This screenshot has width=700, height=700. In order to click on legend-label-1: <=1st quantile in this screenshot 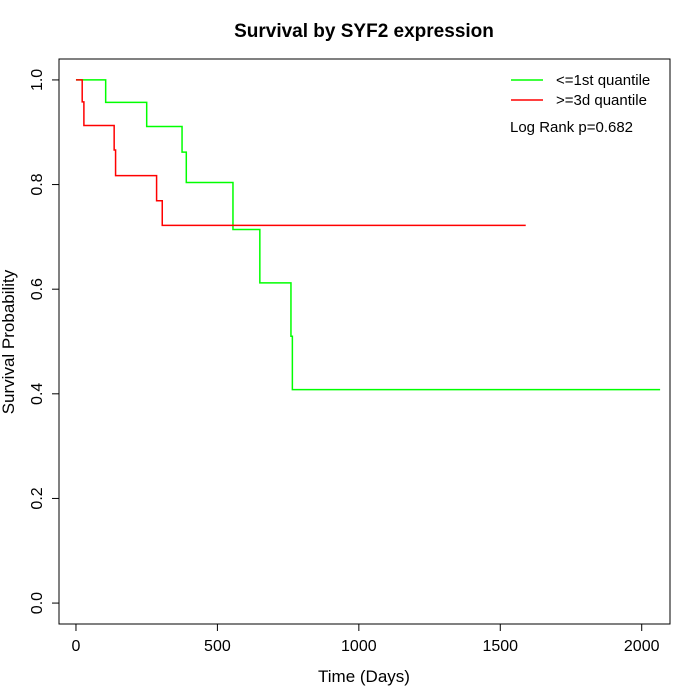, I will do `click(603, 80)`.